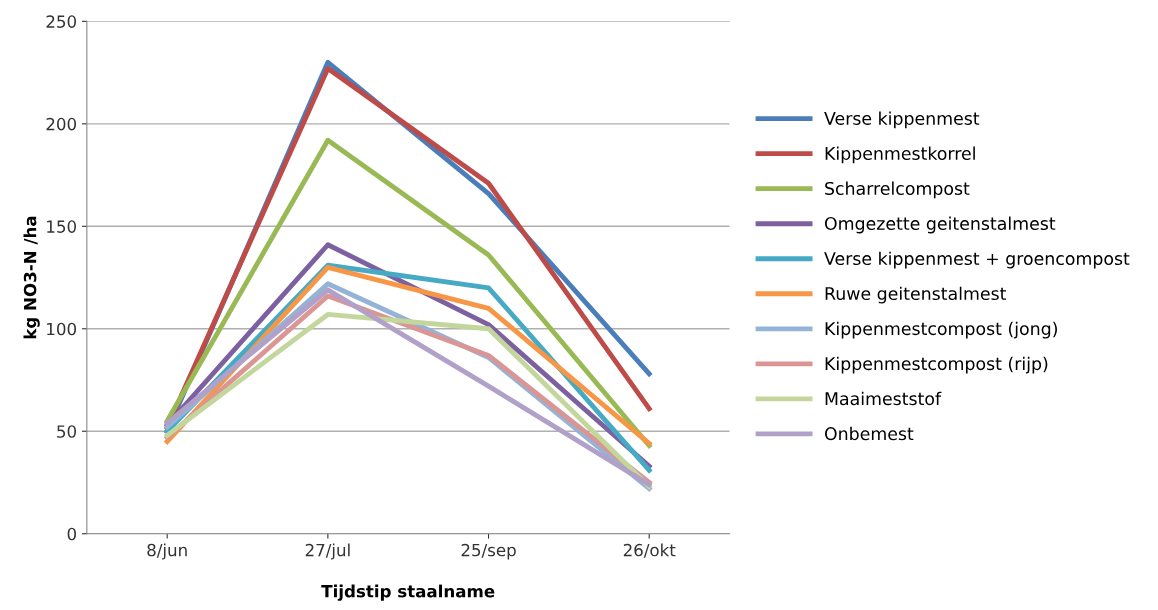  I want to click on x-tick-label: 26/okt, so click(649, 550).